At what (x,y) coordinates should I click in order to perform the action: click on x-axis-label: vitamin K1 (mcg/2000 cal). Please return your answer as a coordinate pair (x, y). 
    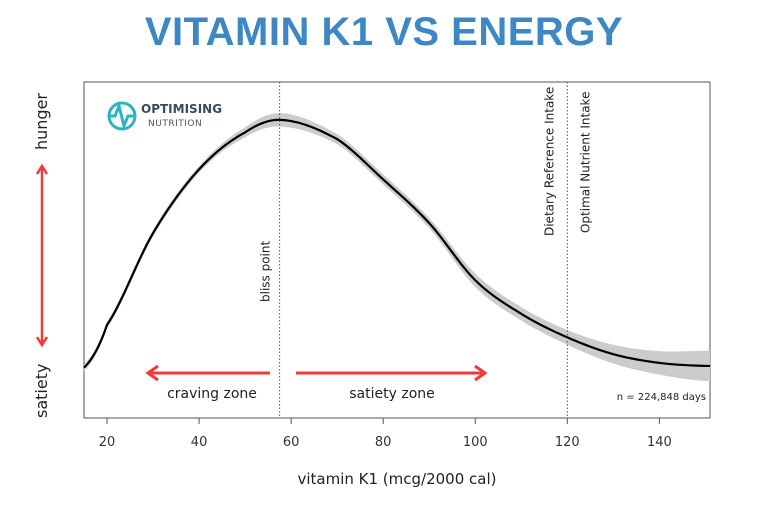
    Looking at the image, I should click on (397, 479).